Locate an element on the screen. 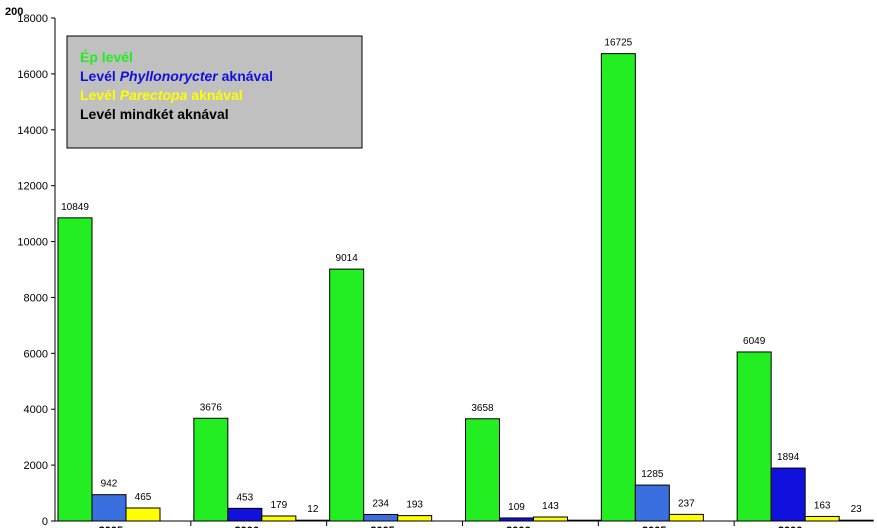 This screenshot has width=877, height=528. data-label: 179 is located at coordinates (278, 505).